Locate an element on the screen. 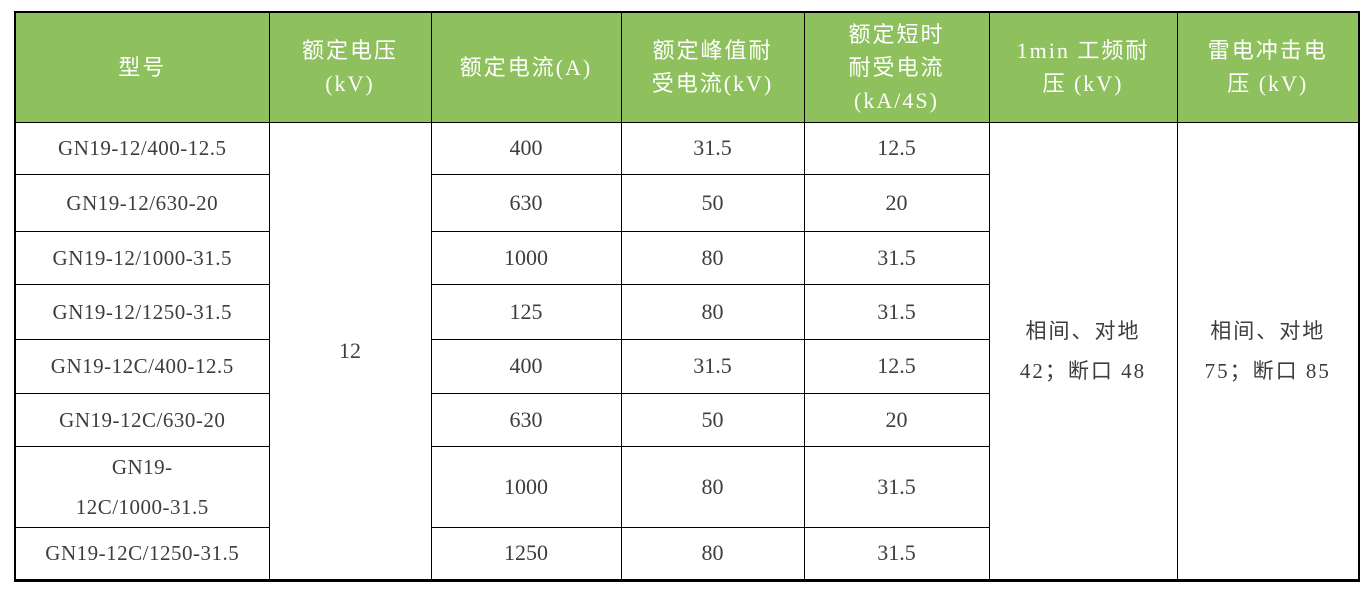  lightning-impulse-merged-cell: 相间、对地 75；断口 85 is located at coordinates (1268, 351).